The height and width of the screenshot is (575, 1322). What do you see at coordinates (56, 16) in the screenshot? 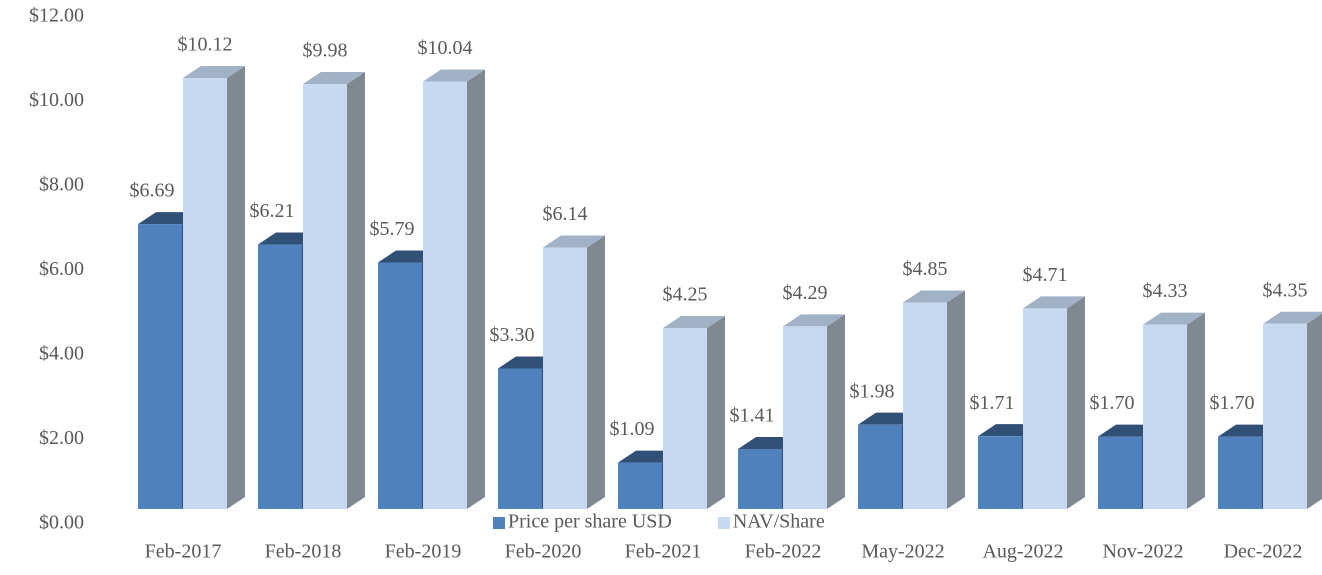
I see `y-tick-label: $12.00` at bounding box center [56, 16].